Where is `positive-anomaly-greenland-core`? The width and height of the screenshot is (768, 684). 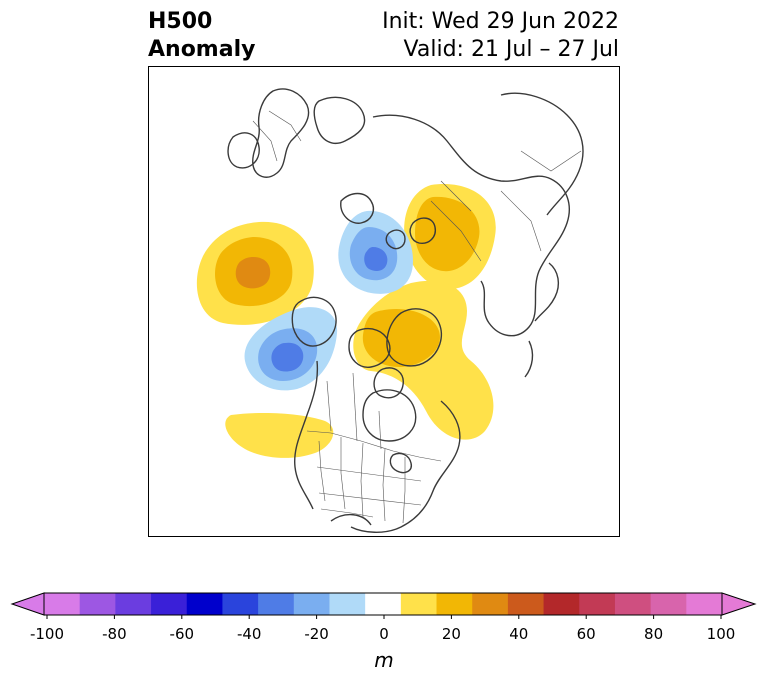
positive-anomaly-greenland-core is located at coordinates (401, 338).